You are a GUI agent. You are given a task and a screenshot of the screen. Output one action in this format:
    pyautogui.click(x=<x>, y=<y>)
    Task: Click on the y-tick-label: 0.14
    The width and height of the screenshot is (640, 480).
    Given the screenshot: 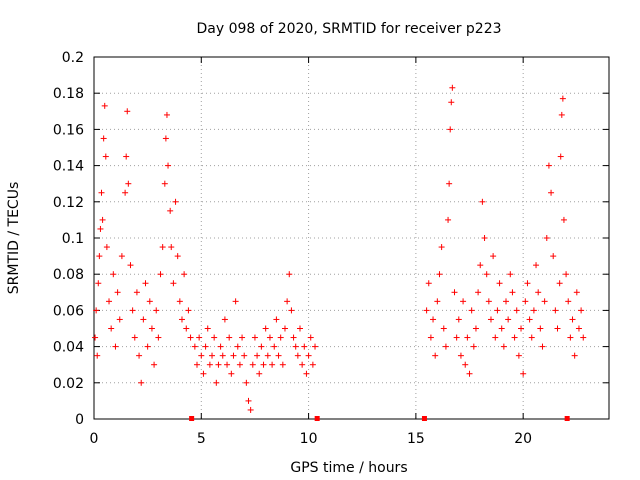 What is the action you would take?
    pyautogui.click(x=68, y=167)
    